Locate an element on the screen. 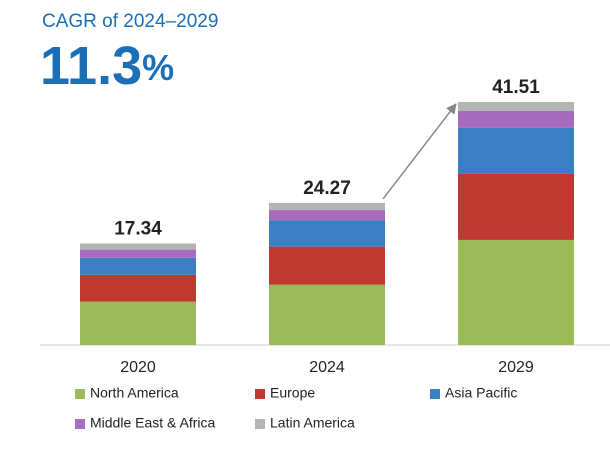 The width and height of the screenshot is (610, 450). cagr-number: 11.3 is located at coordinates (91, 66).